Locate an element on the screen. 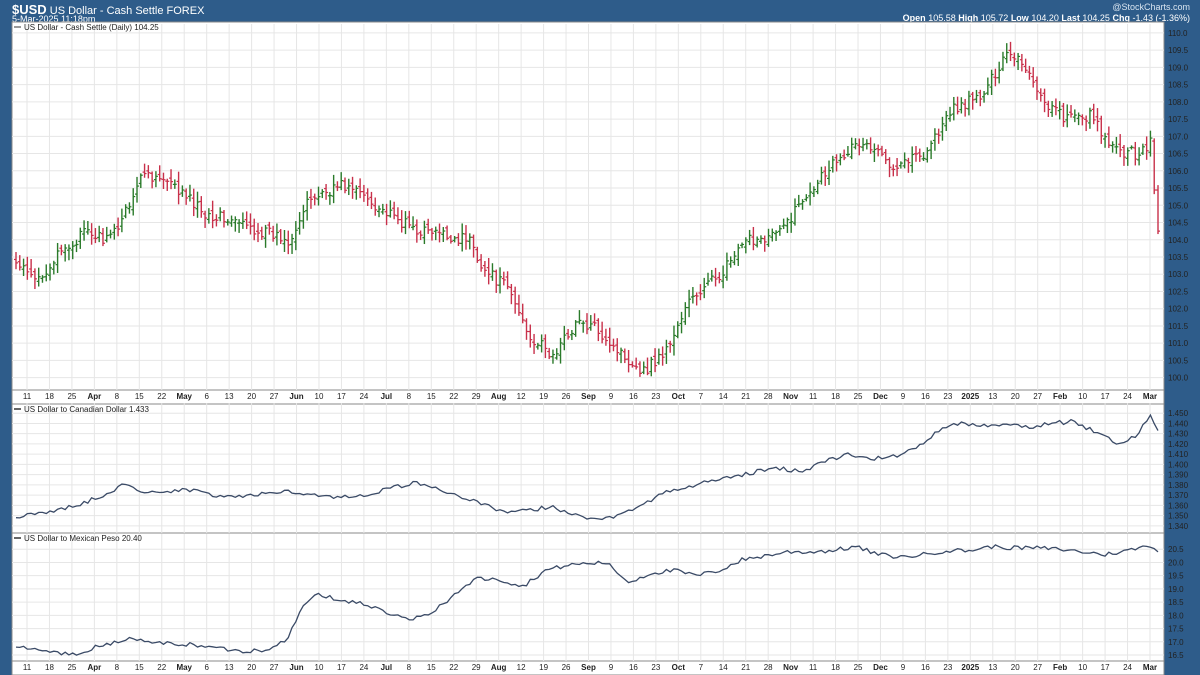 Image resolution: width=1200 pixels, height=675 pixels. x-tick-label: 11 is located at coordinates (27, 667).